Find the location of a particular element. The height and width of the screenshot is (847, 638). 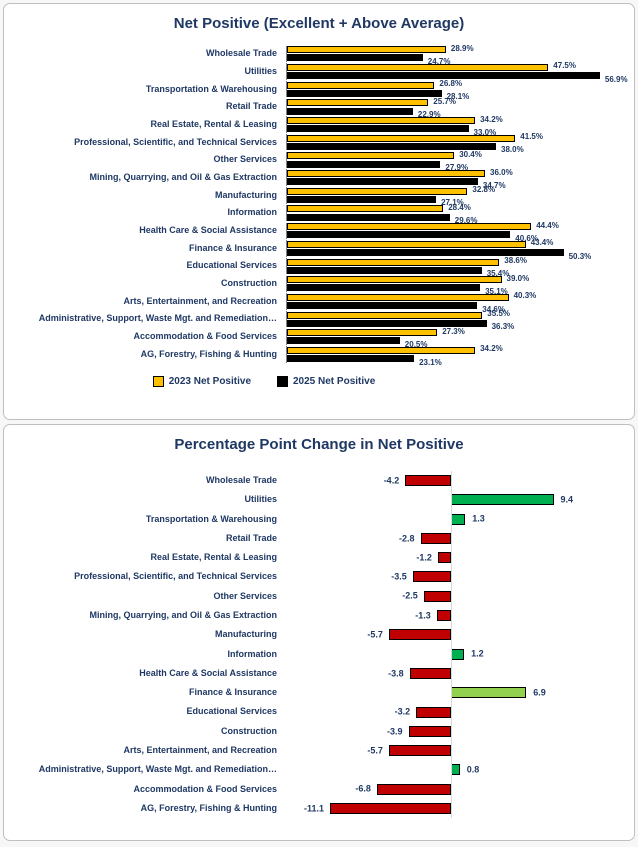

bar-group-2025: 28.1% is located at coordinates (460, 95).